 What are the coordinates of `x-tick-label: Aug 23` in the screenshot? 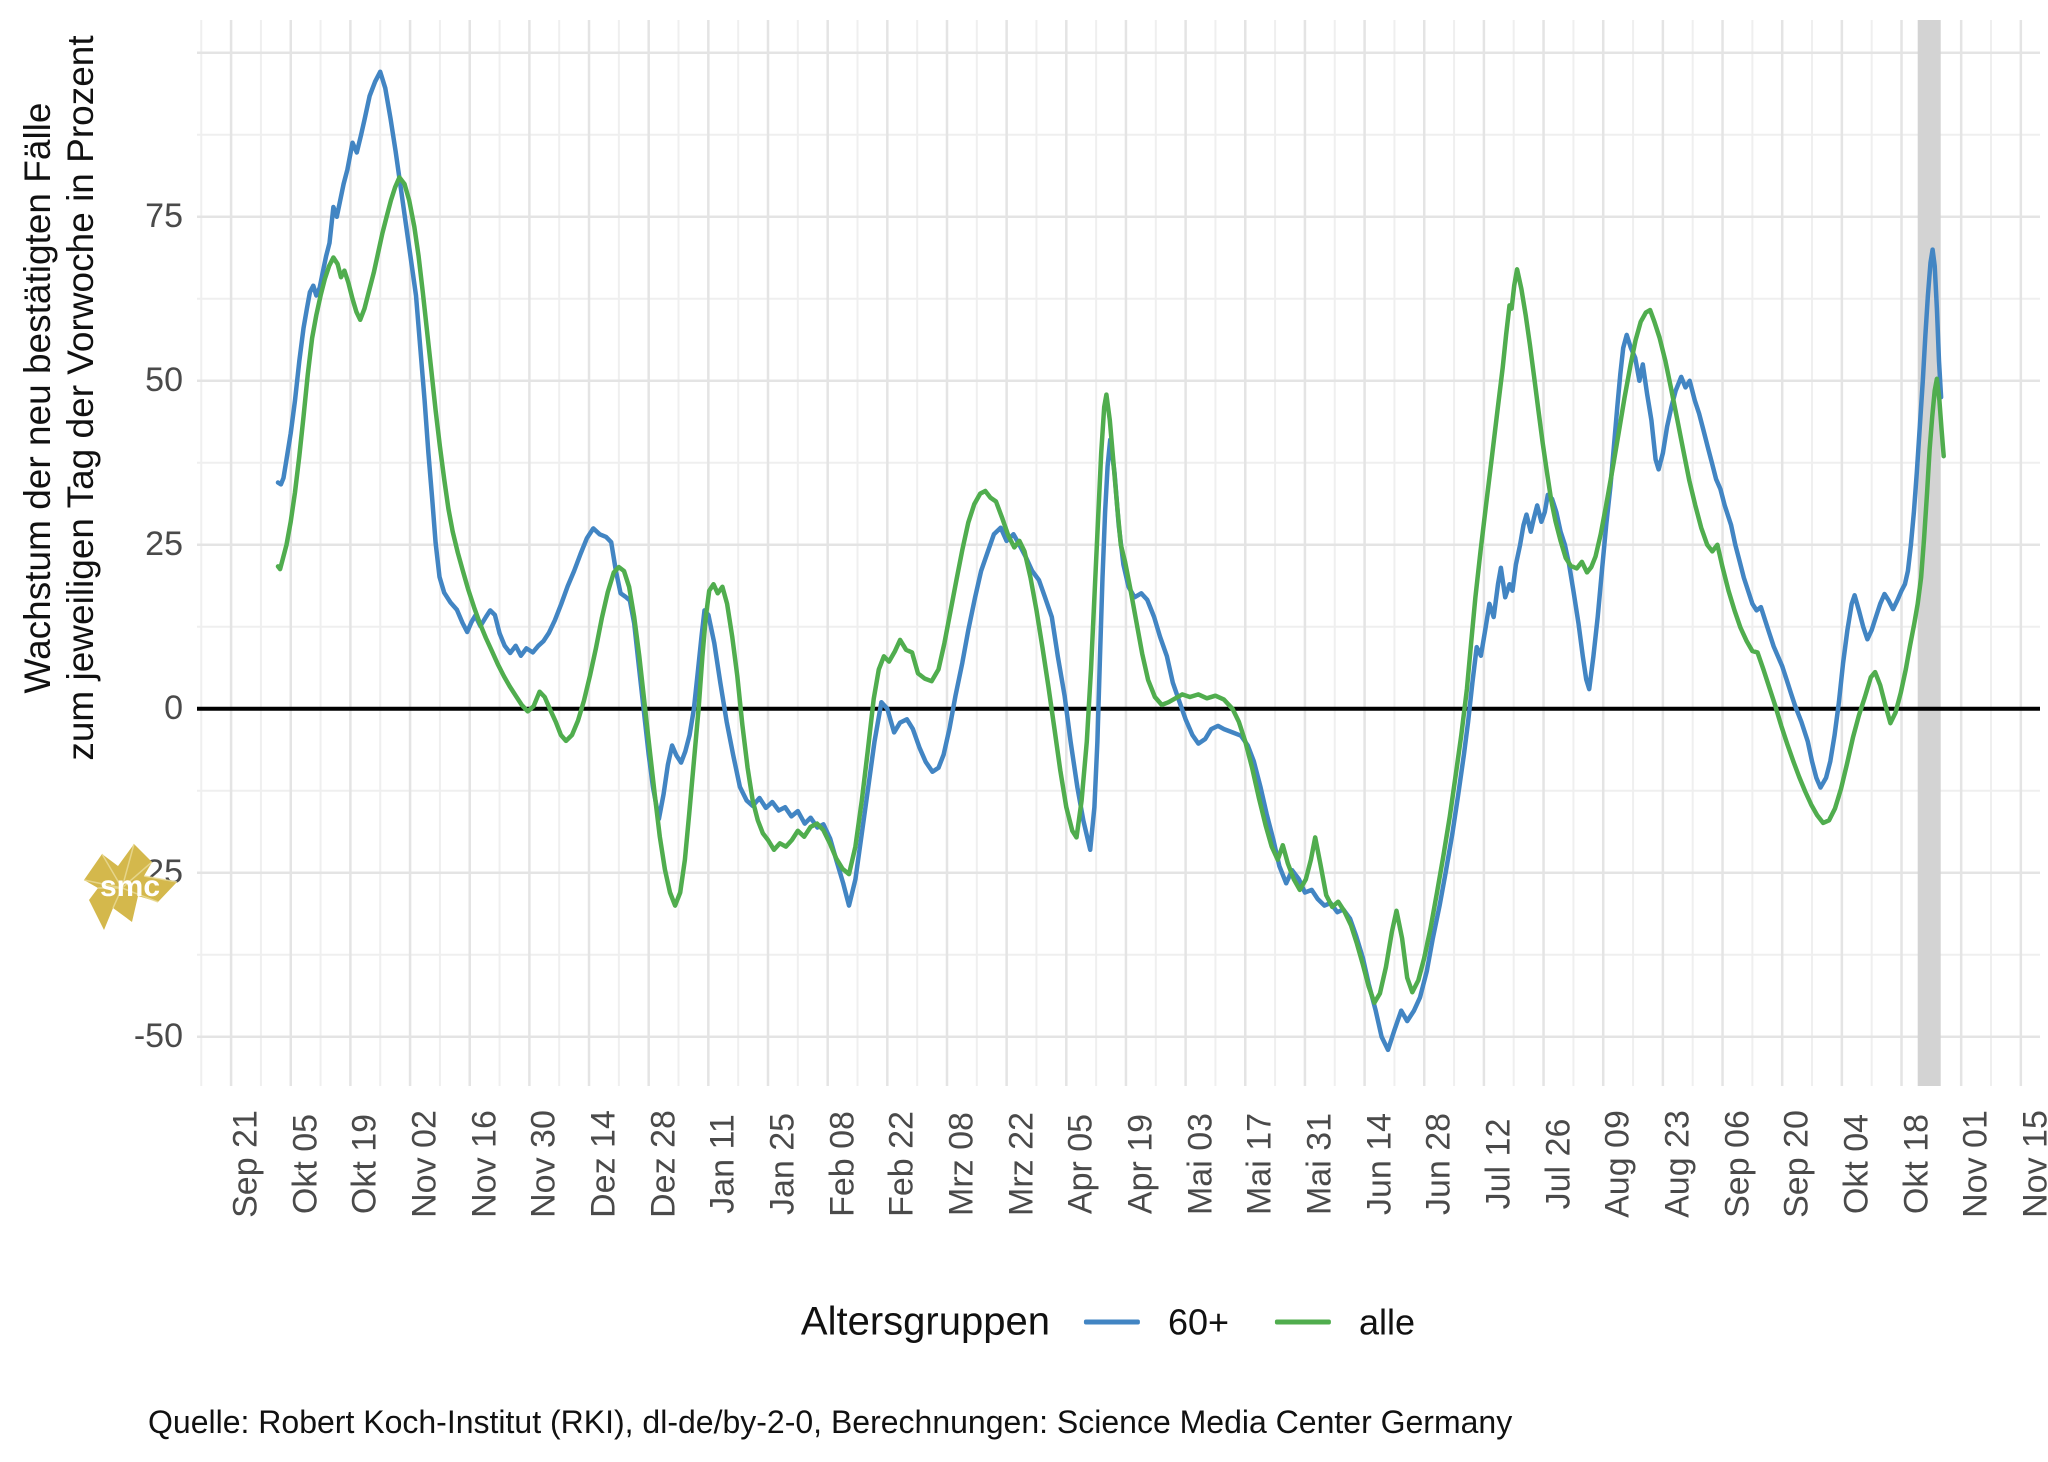 It's located at (1677, 1164).